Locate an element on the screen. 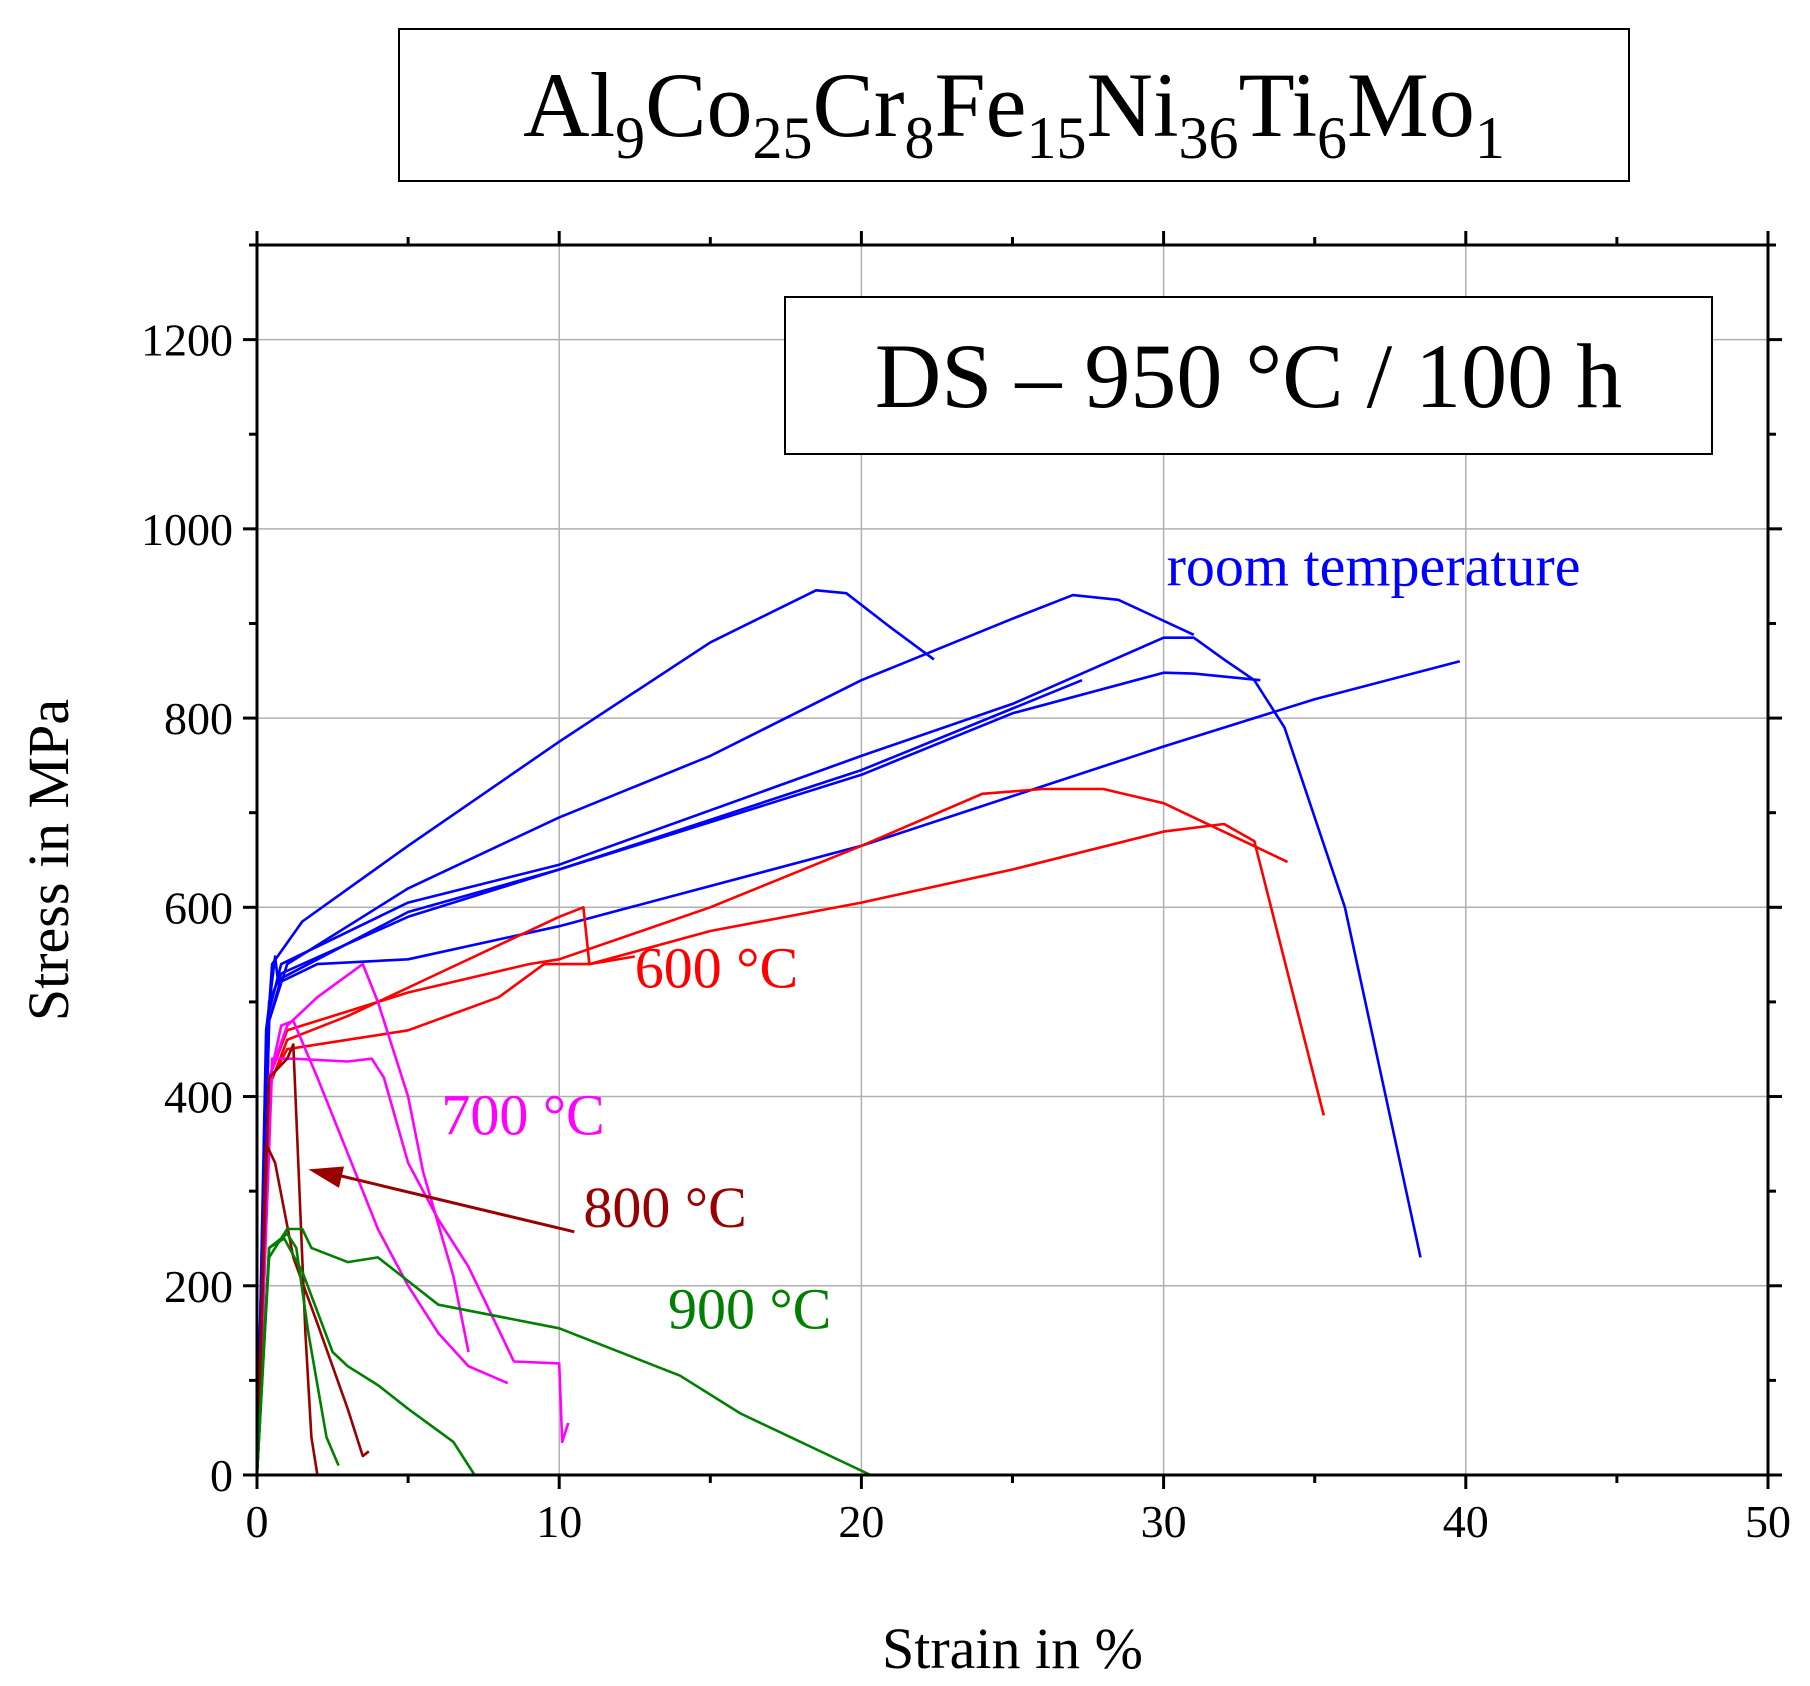 The width and height of the screenshot is (1810, 1686). series-800-c is located at coordinates (312, 1259).